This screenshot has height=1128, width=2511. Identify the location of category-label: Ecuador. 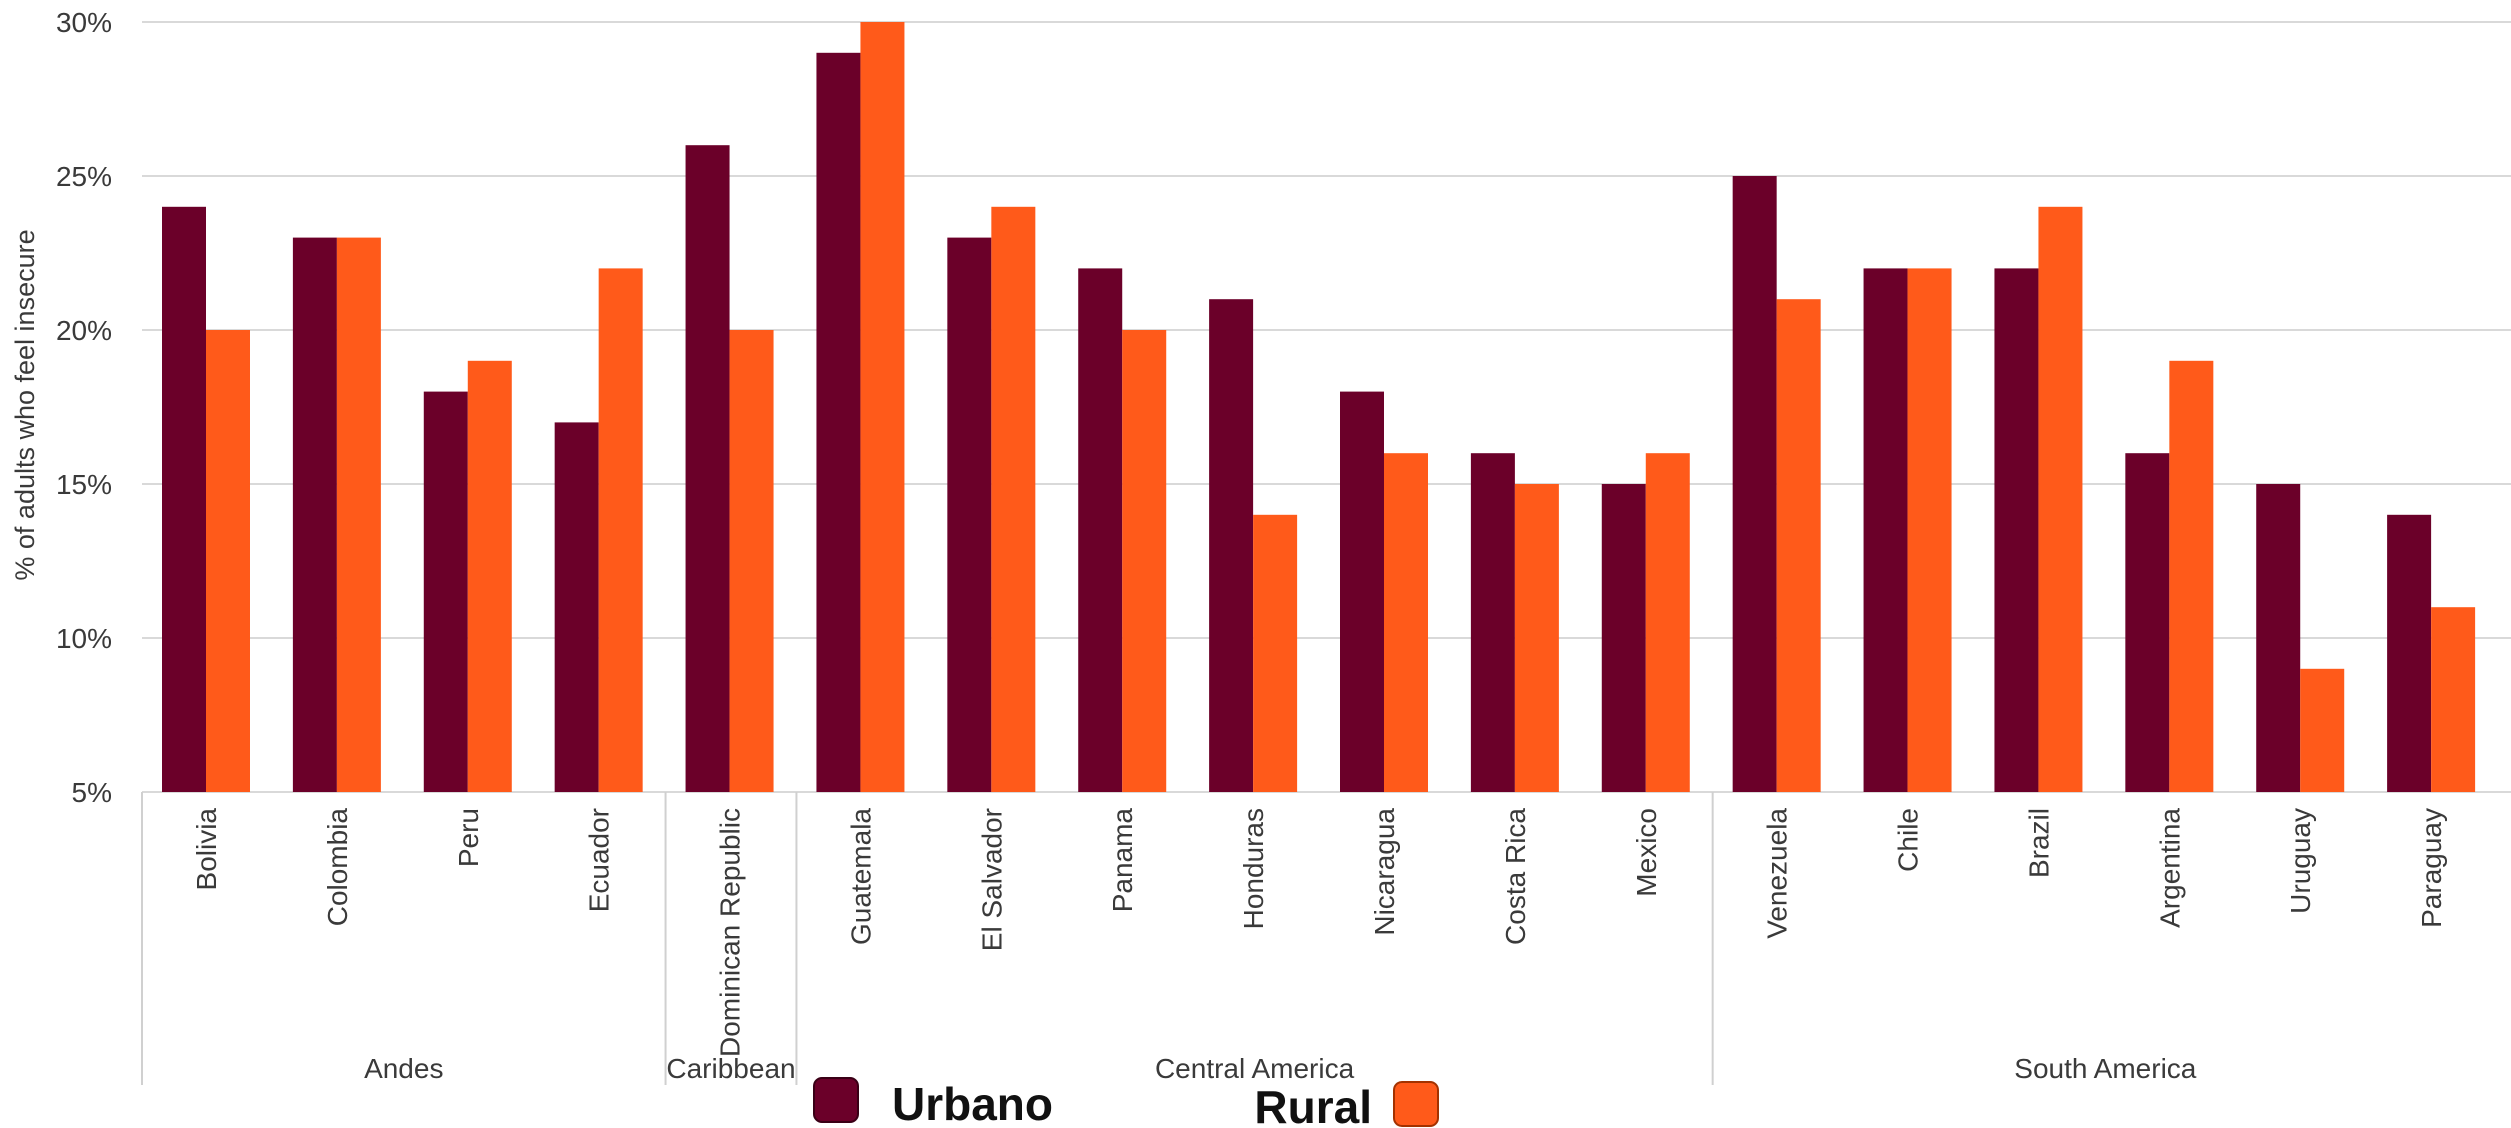
(599, 860).